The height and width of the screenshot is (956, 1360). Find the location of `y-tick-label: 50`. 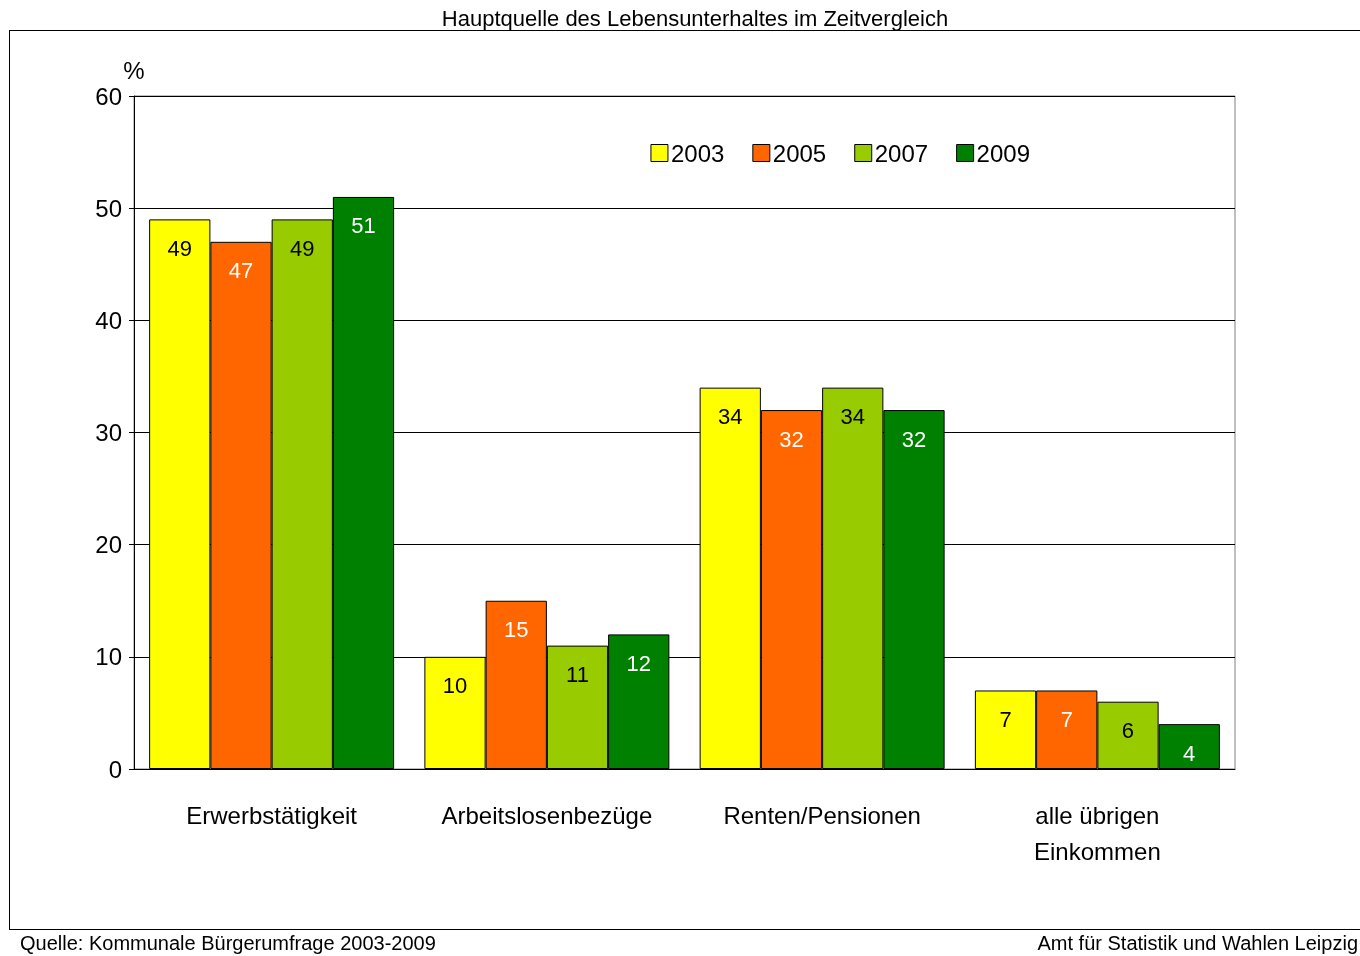

y-tick-label: 50 is located at coordinates (108, 208).